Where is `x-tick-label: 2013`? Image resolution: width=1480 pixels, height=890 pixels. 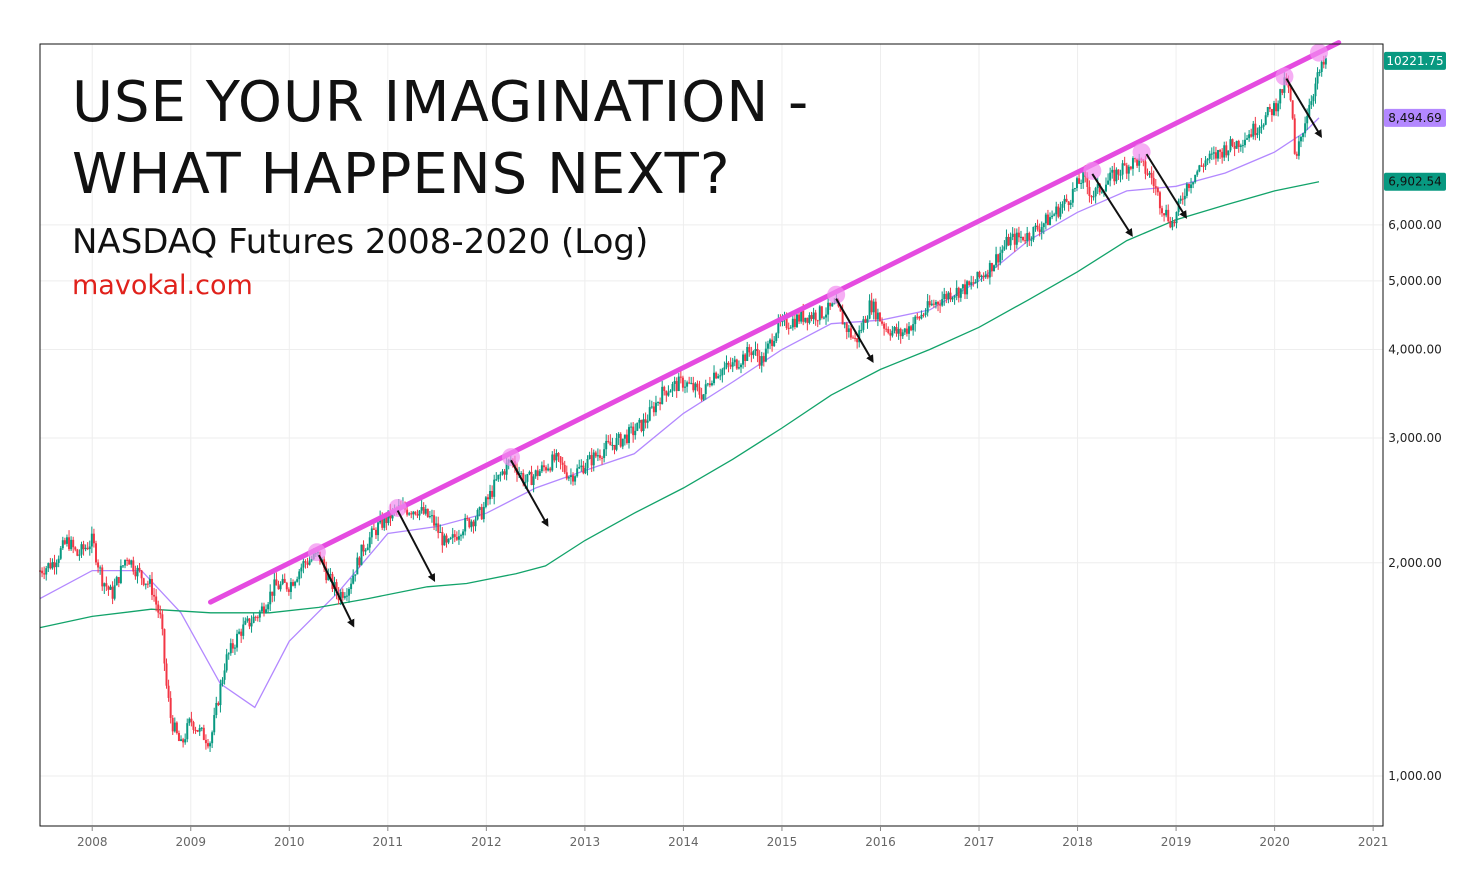
x-tick-label: 2013 is located at coordinates (585, 842).